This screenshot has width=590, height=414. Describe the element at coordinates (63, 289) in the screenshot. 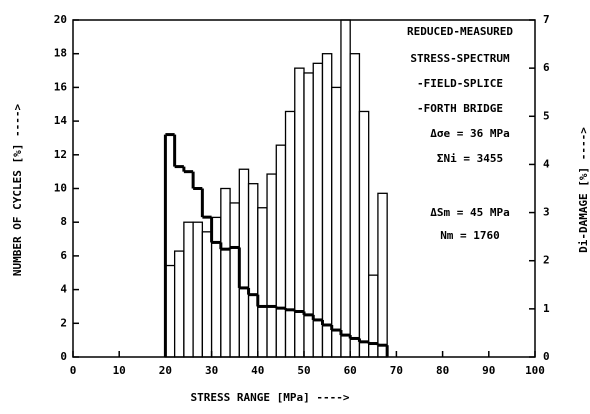

I see `y-tick-label: 4` at that location.